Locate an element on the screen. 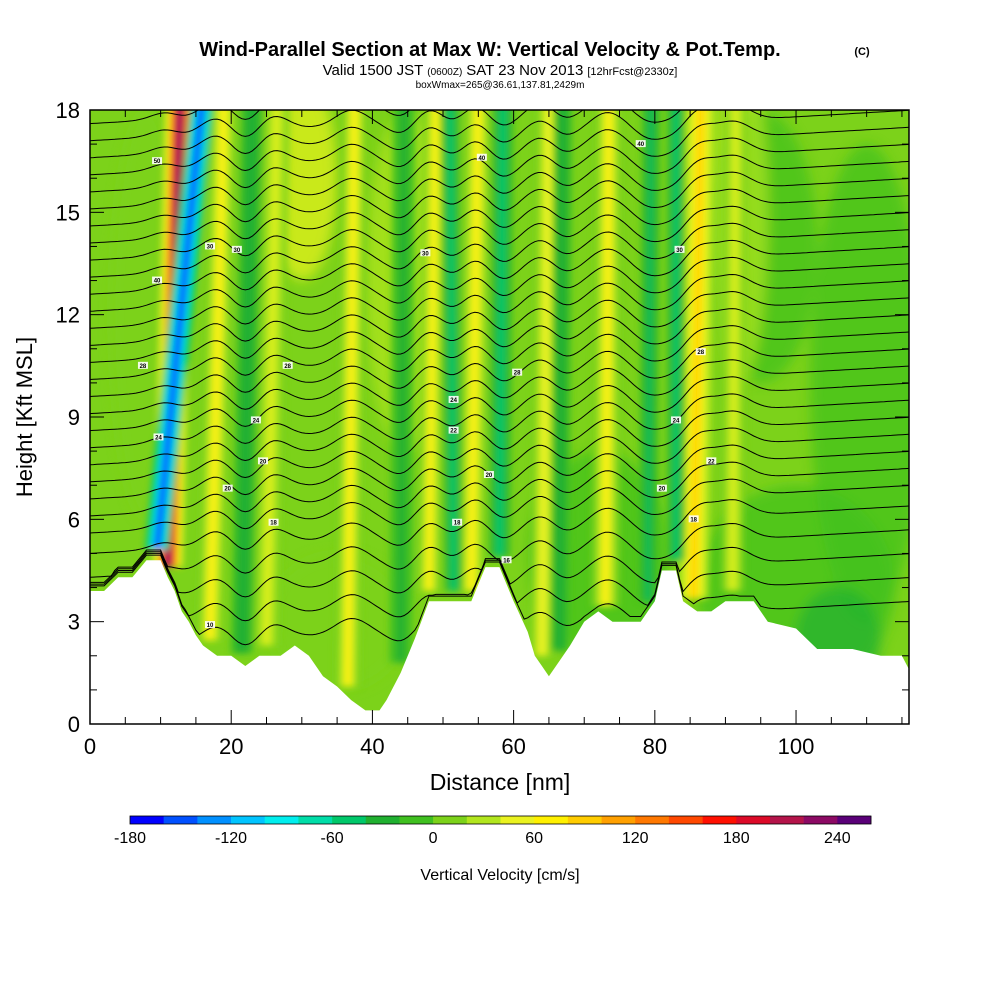  subtitle-date: SAT 23 Nov 2013 is located at coordinates (524, 70).